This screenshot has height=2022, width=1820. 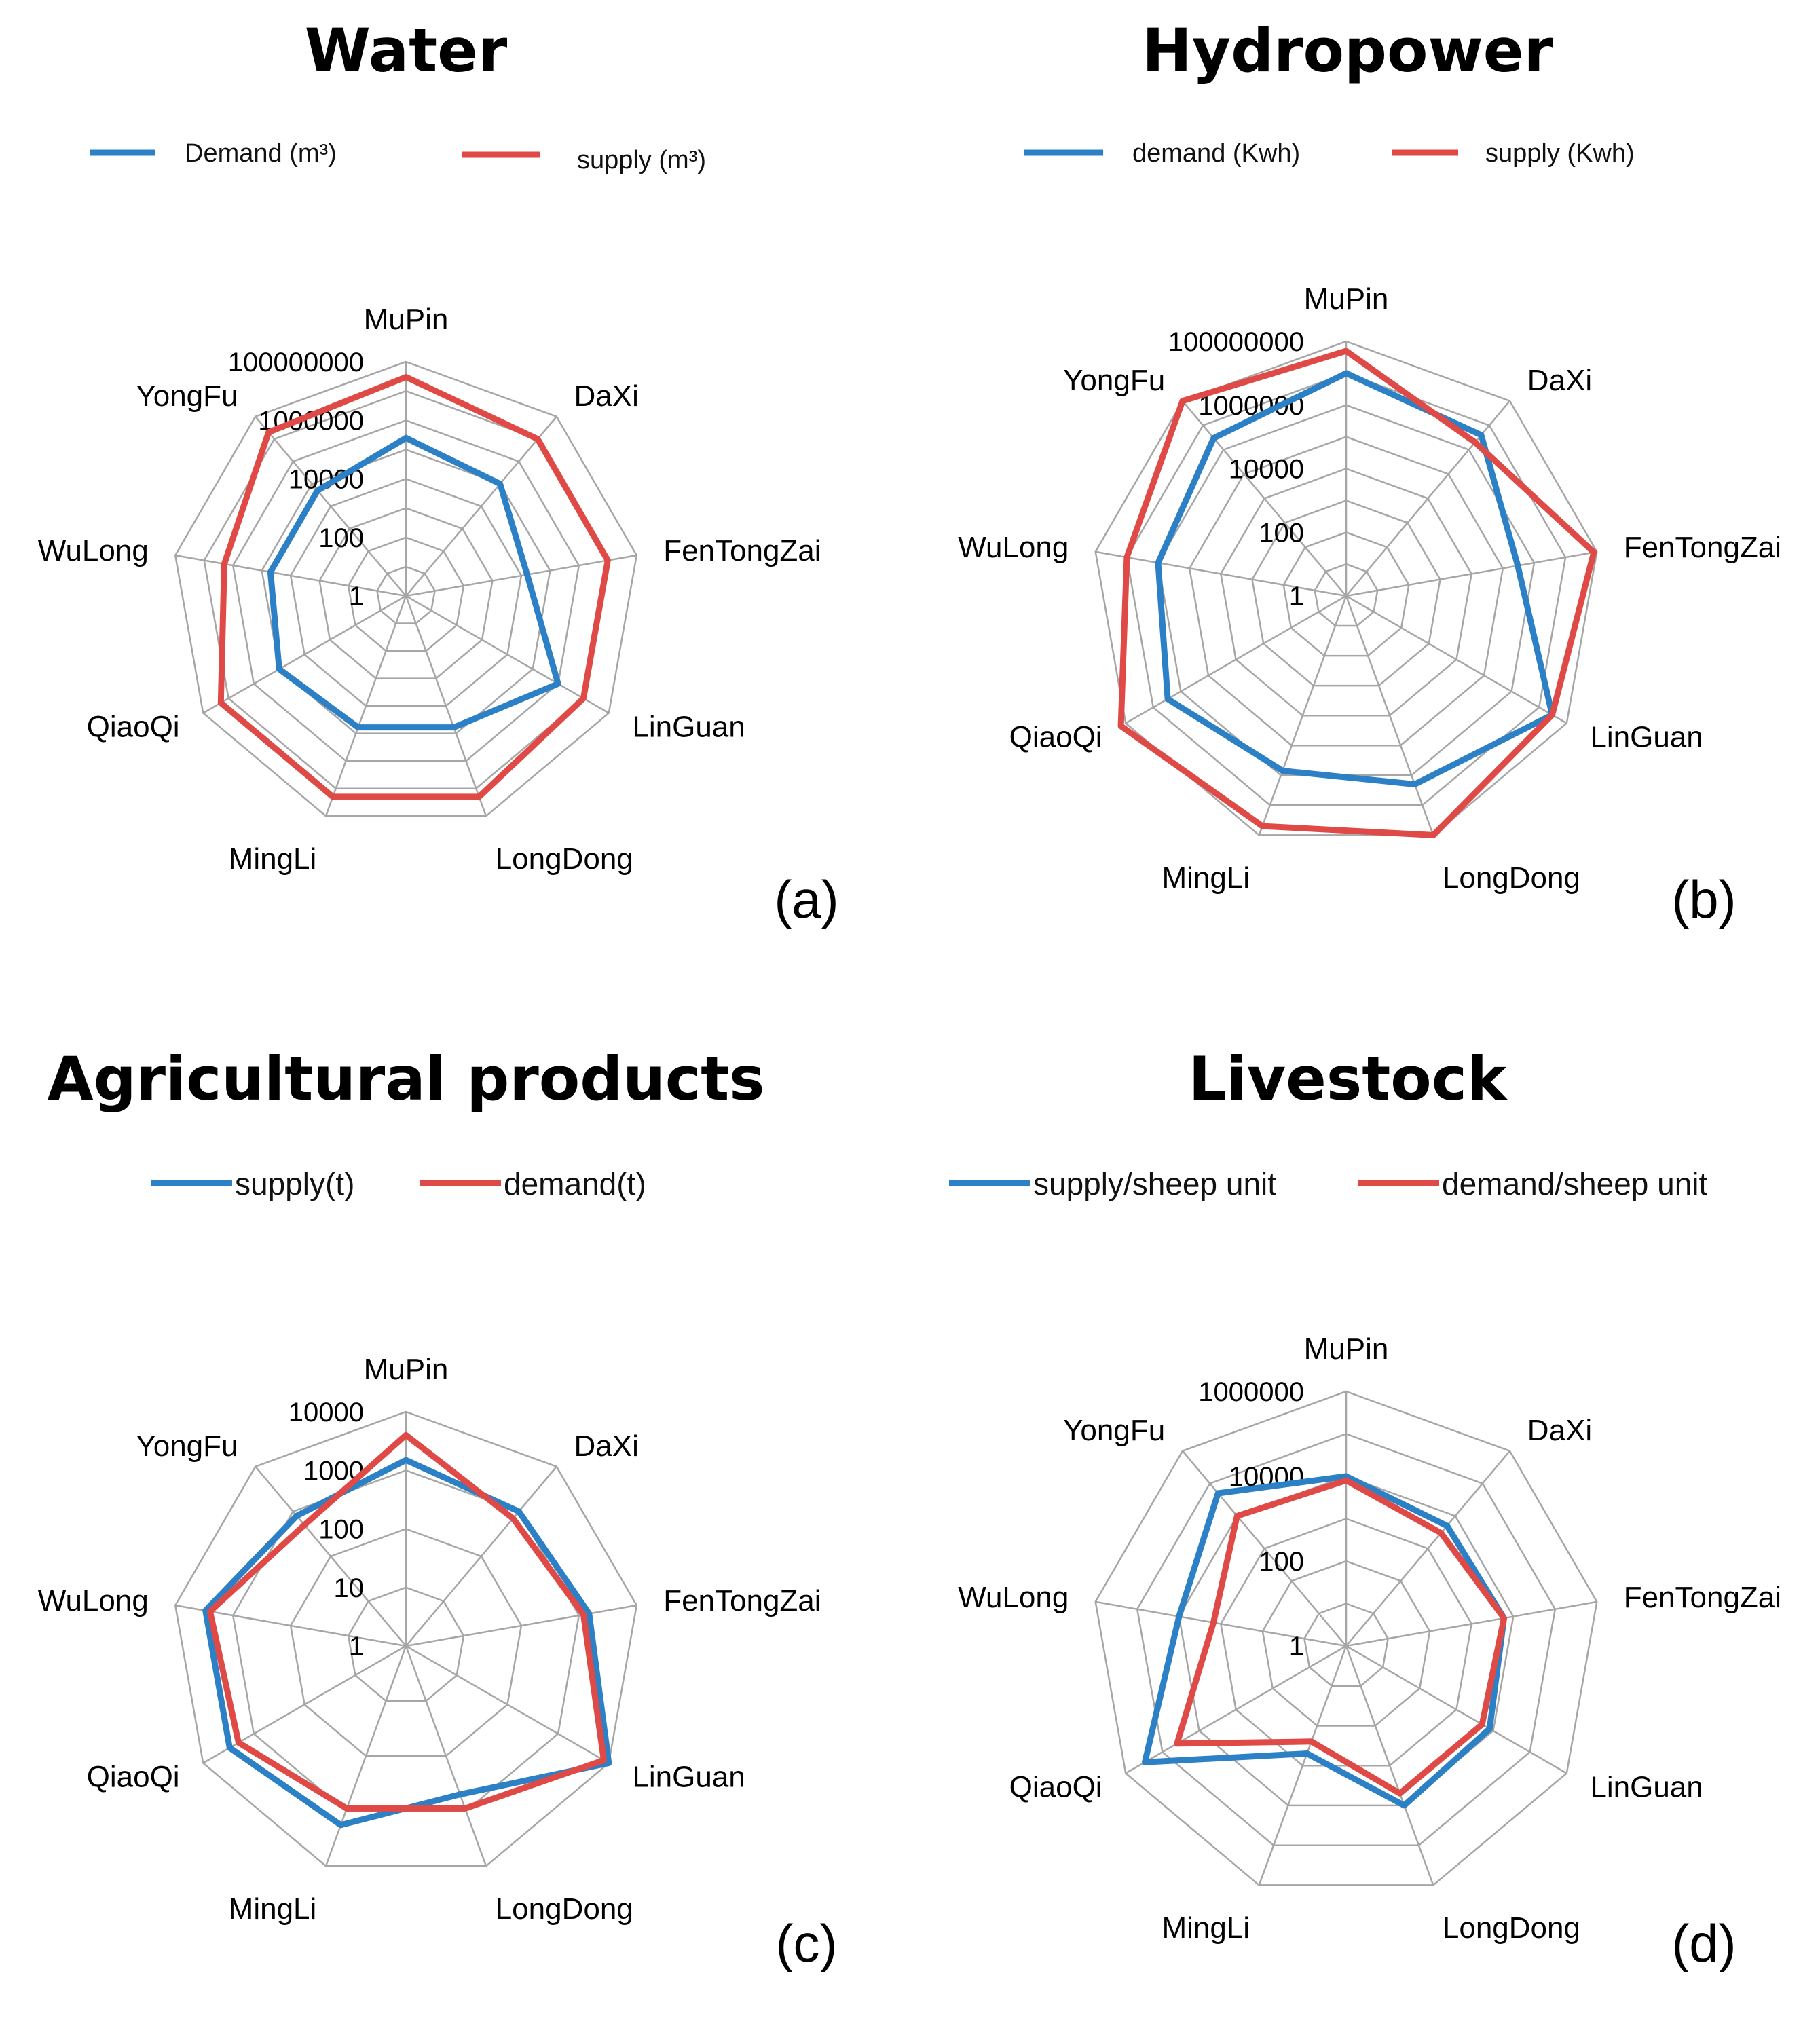 I want to click on tick-label-10: 10, so click(x=349, y=1588).